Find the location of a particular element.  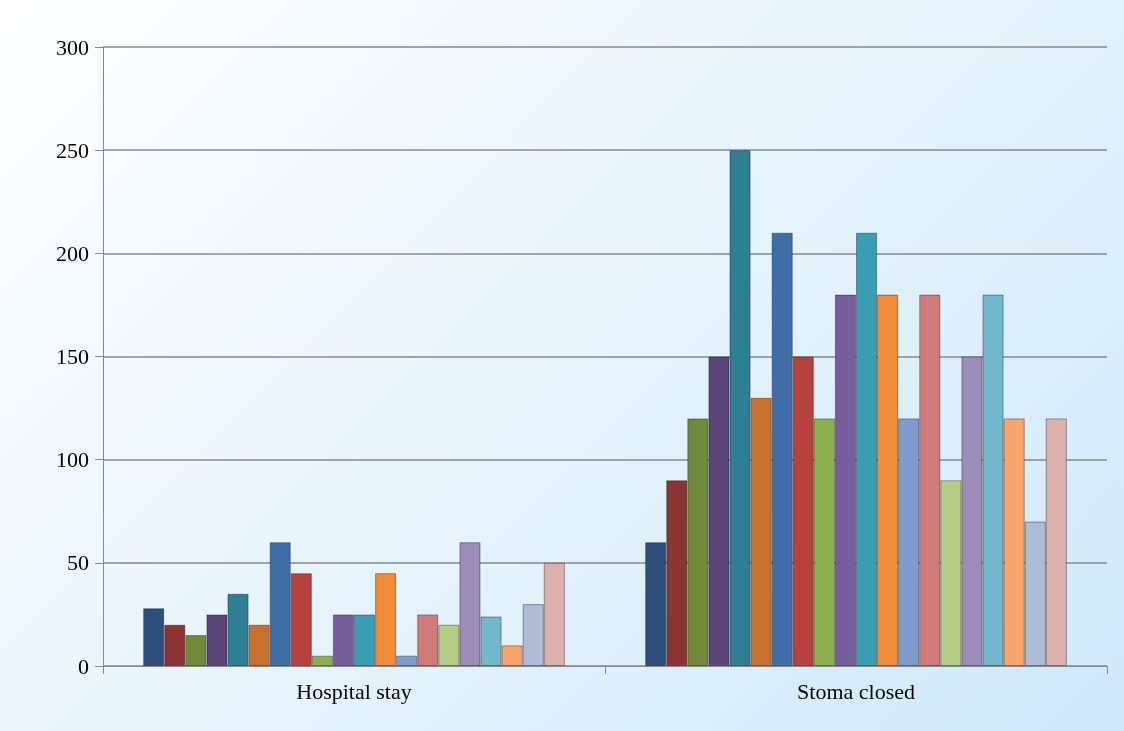

y-tick-label: 100 is located at coordinates (72, 460).